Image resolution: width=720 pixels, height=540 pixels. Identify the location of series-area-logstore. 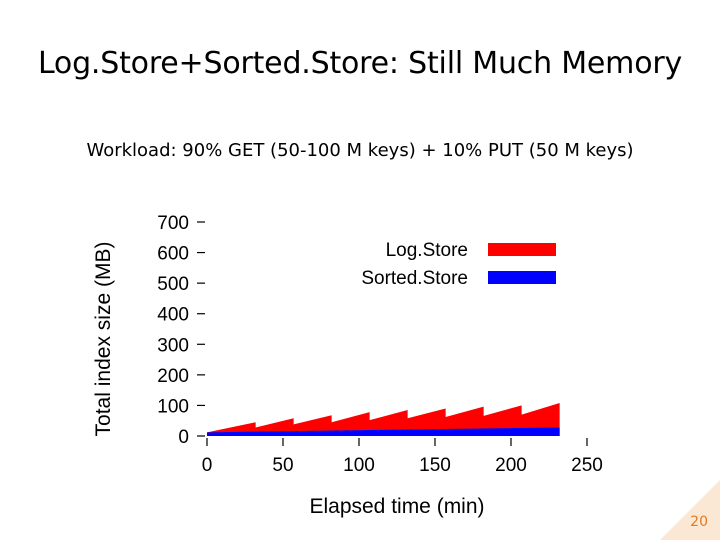
(383, 419).